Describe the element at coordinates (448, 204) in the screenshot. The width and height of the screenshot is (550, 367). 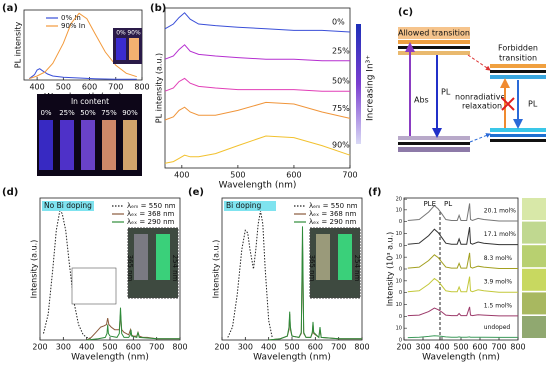
I see `annotation: PL` at that location.